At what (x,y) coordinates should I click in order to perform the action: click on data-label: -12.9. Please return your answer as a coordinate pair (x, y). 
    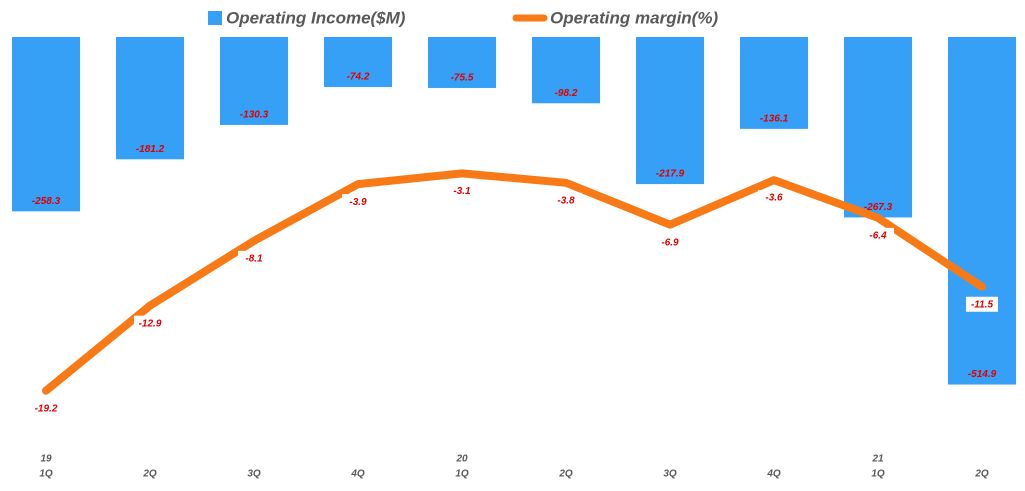
    Looking at the image, I should click on (150, 323).